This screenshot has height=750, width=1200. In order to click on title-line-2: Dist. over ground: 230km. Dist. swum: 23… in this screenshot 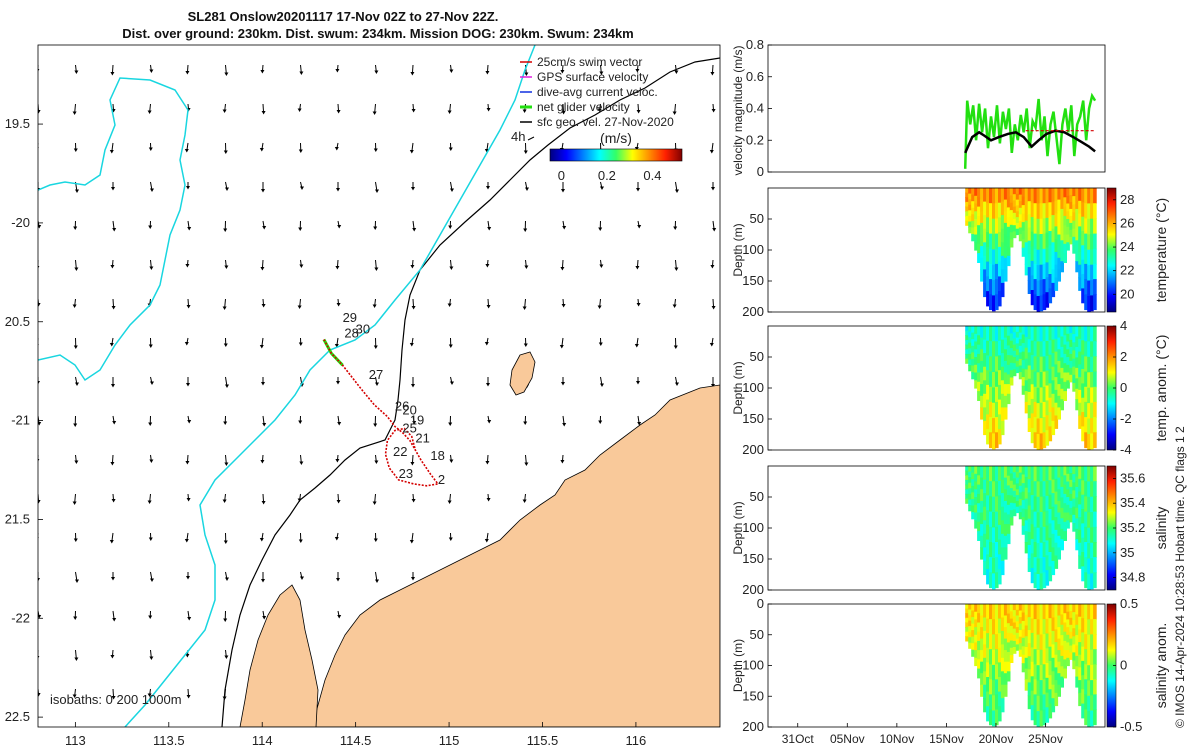, I will do `click(378, 33)`.